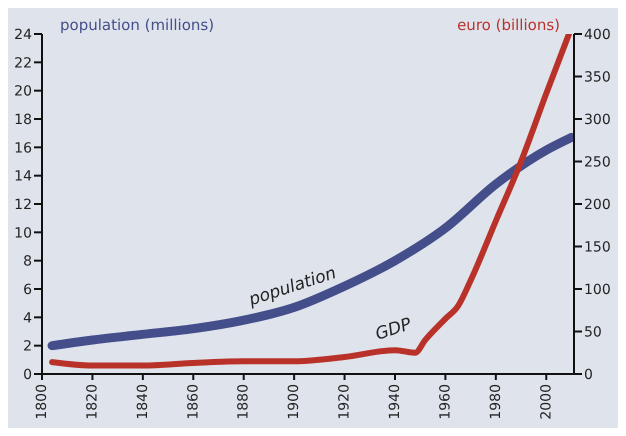 The height and width of the screenshot is (436, 626). I want to click on y2-tick-label: 300, so click(597, 120).